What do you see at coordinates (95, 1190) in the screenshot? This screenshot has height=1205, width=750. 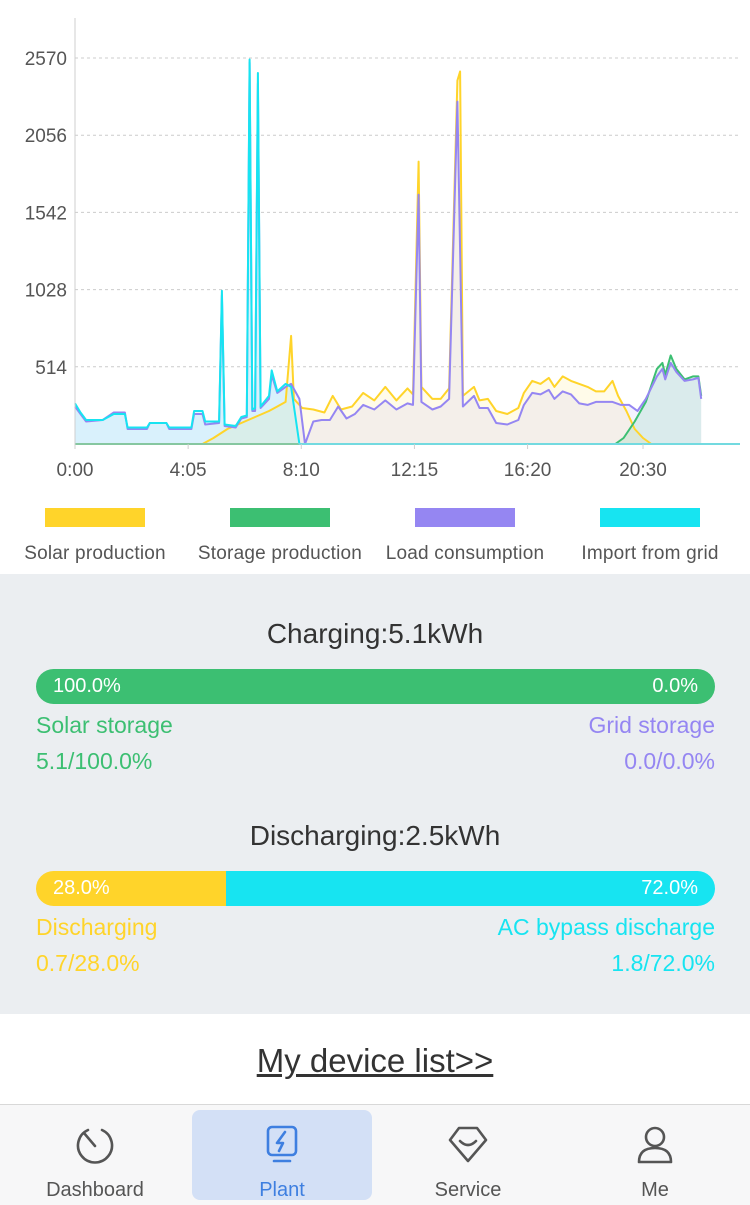 I see `tab-dashboard-label: Dashboard` at bounding box center [95, 1190].